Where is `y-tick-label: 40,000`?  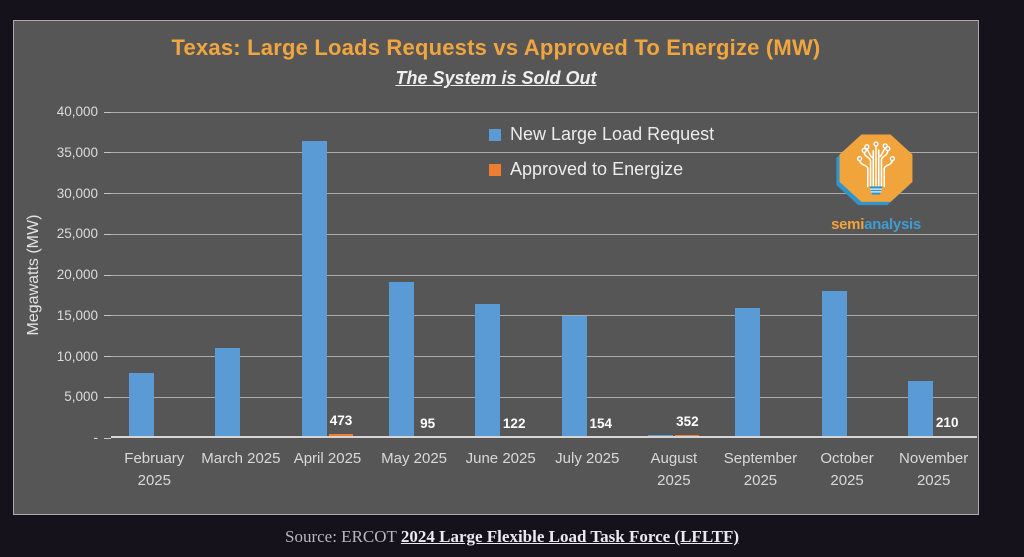
y-tick-label: 40,000 is located at coordinates (77, 111).